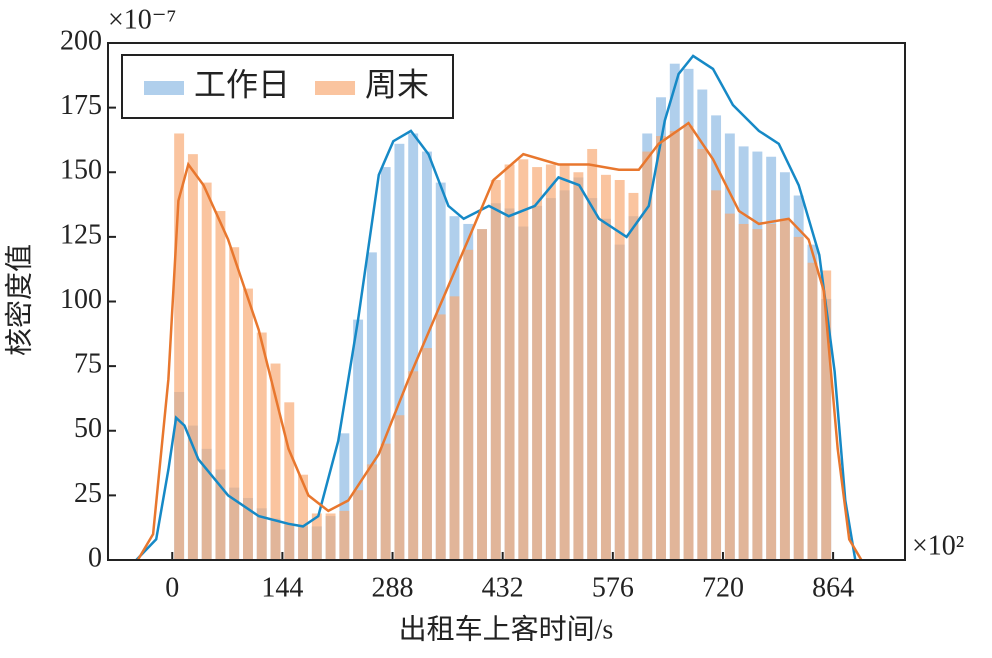 The image size is (992, 658). I want to click on y-tick-label: 175, so click(81, 105).